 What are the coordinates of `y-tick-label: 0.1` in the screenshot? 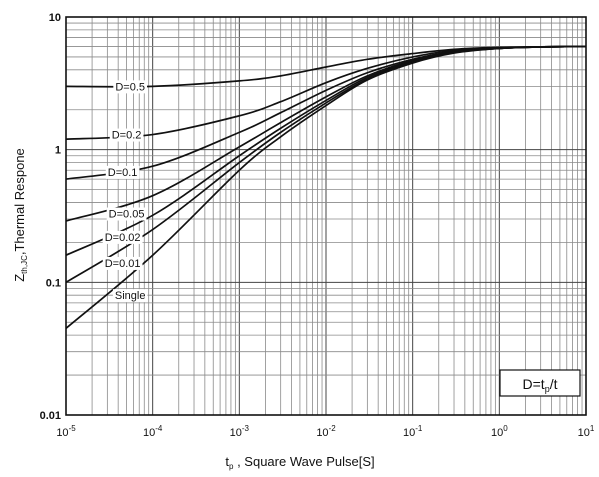 It's located at (53, 283).